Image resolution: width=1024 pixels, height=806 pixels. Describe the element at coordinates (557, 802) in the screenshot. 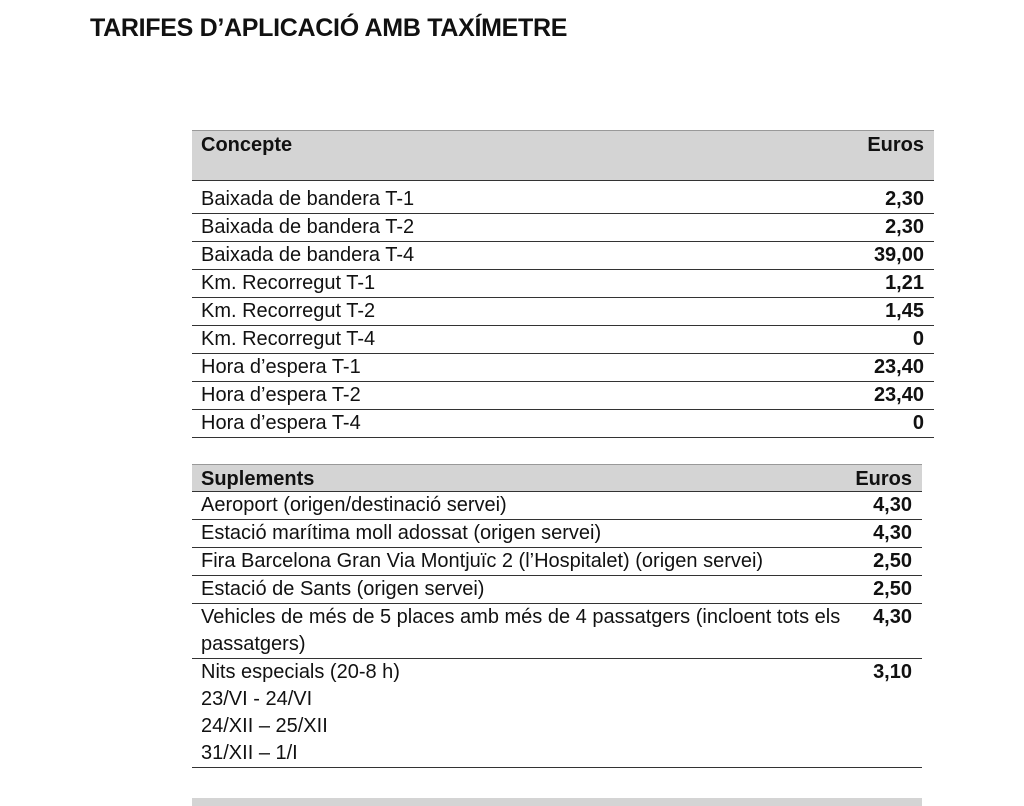

I see `table-footer` at that location.